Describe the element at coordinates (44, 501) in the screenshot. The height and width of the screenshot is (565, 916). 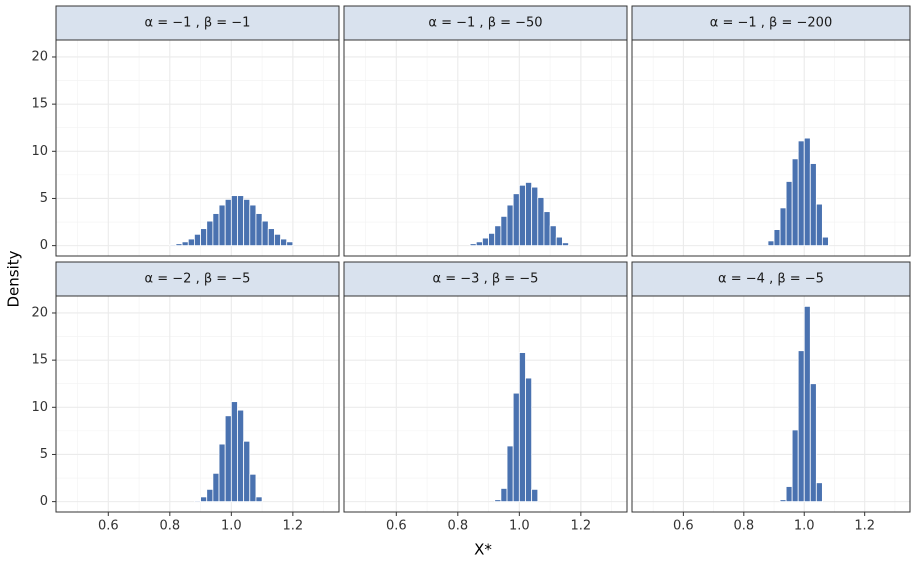
I see `y-tick-label: 0` at that location.